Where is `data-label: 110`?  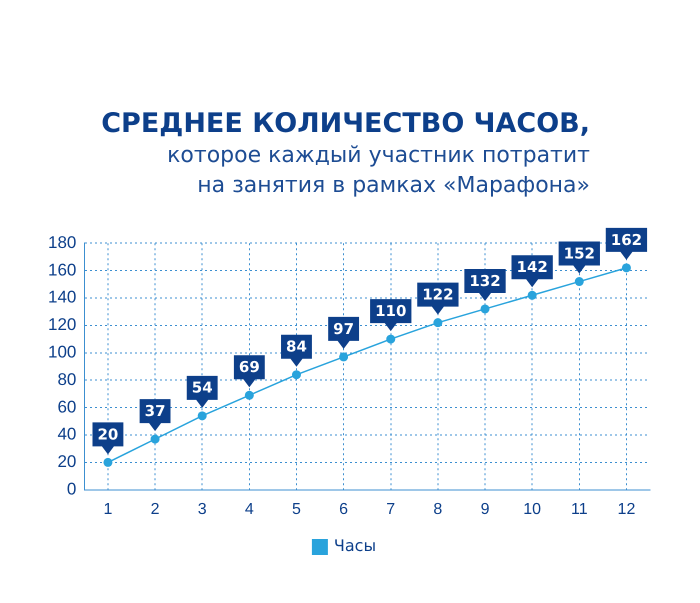 data-label: 110 is located at coordinates (390, 311).